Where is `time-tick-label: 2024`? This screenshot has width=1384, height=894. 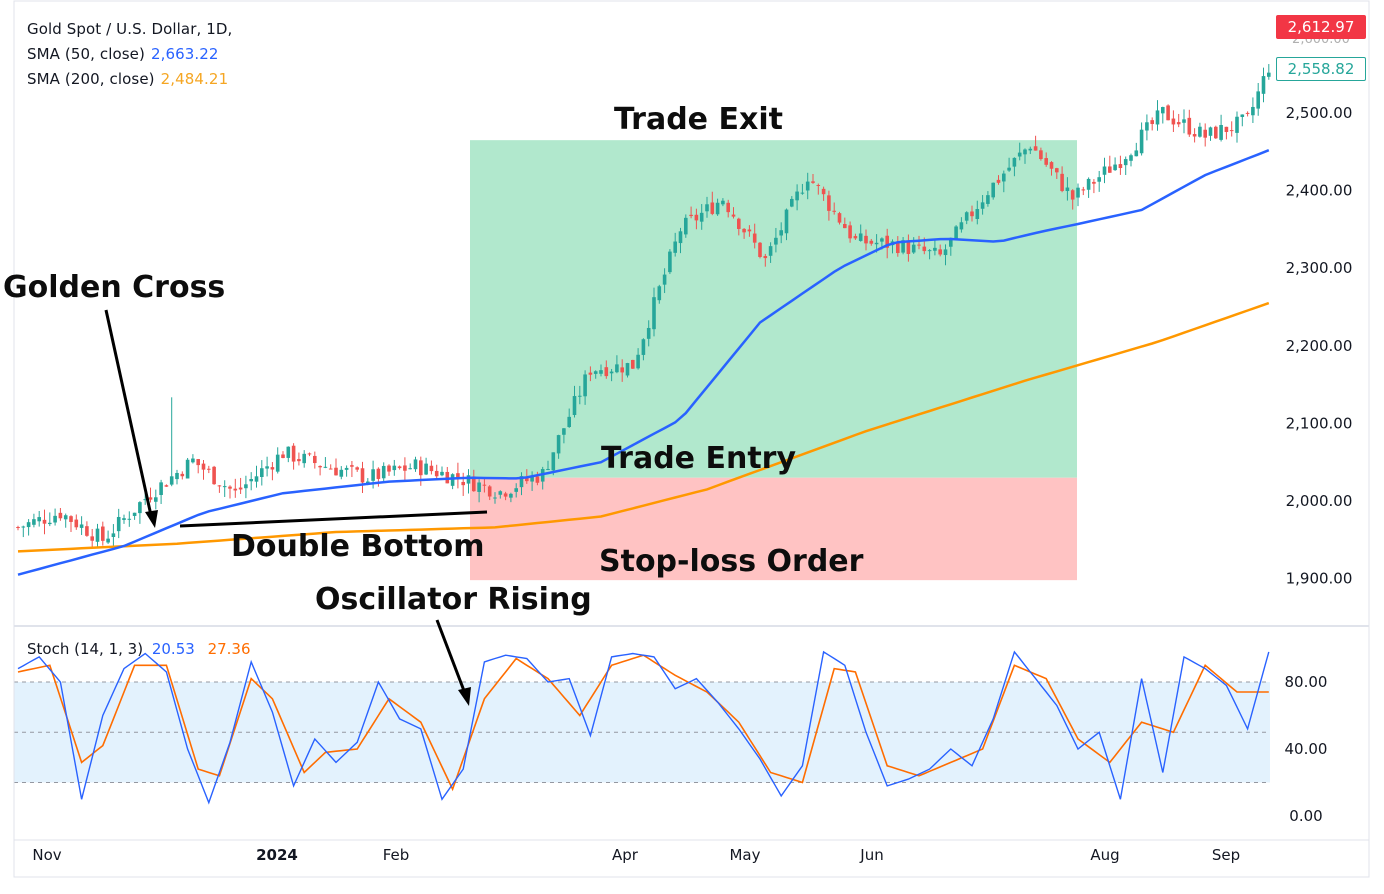
time-tick-label: 2024 is located at coordinates (277, 855).